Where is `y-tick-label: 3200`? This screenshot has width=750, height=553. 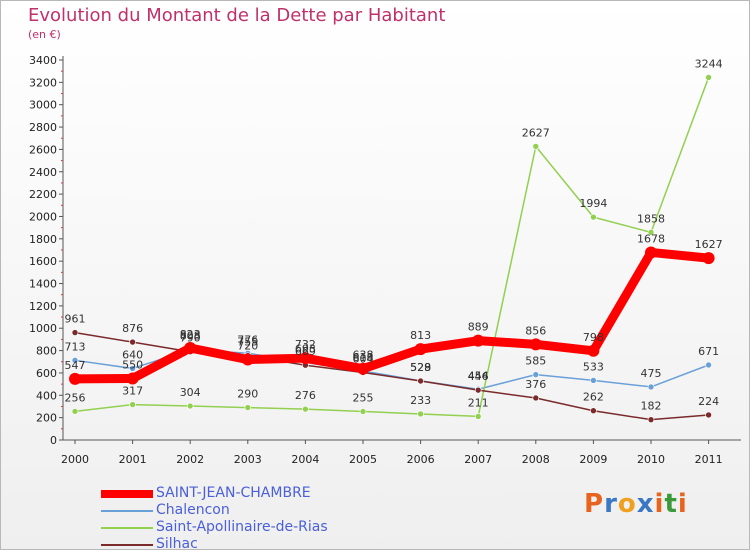
y-tick-label: 3200 is located at coordinates (43, 82).